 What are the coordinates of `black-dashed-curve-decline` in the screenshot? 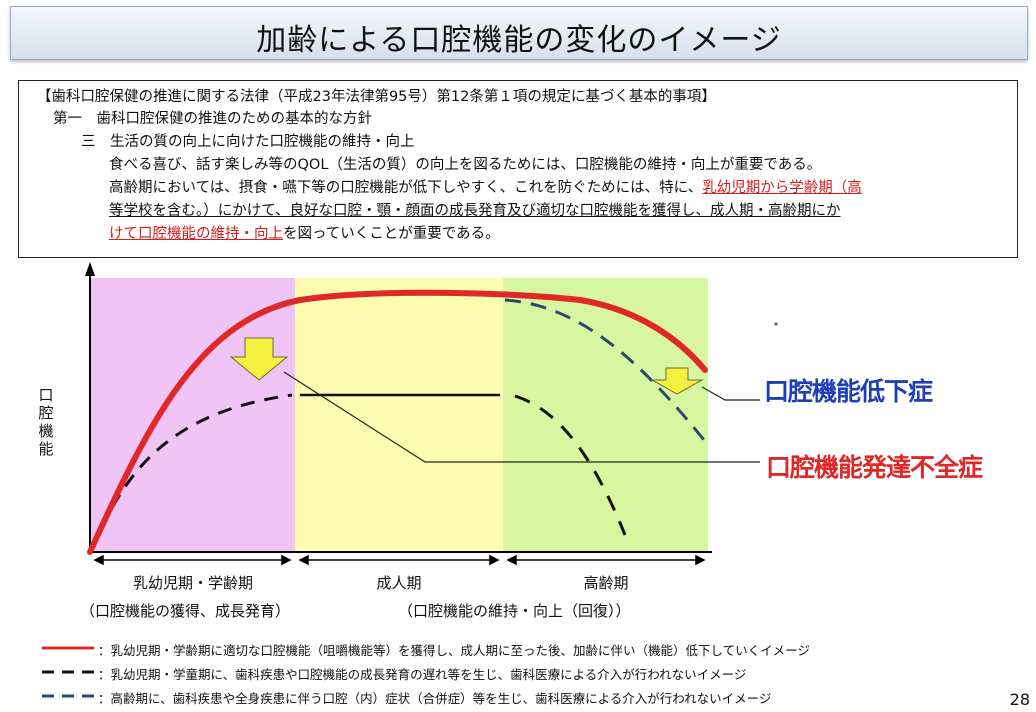 It's located at (570, 465).